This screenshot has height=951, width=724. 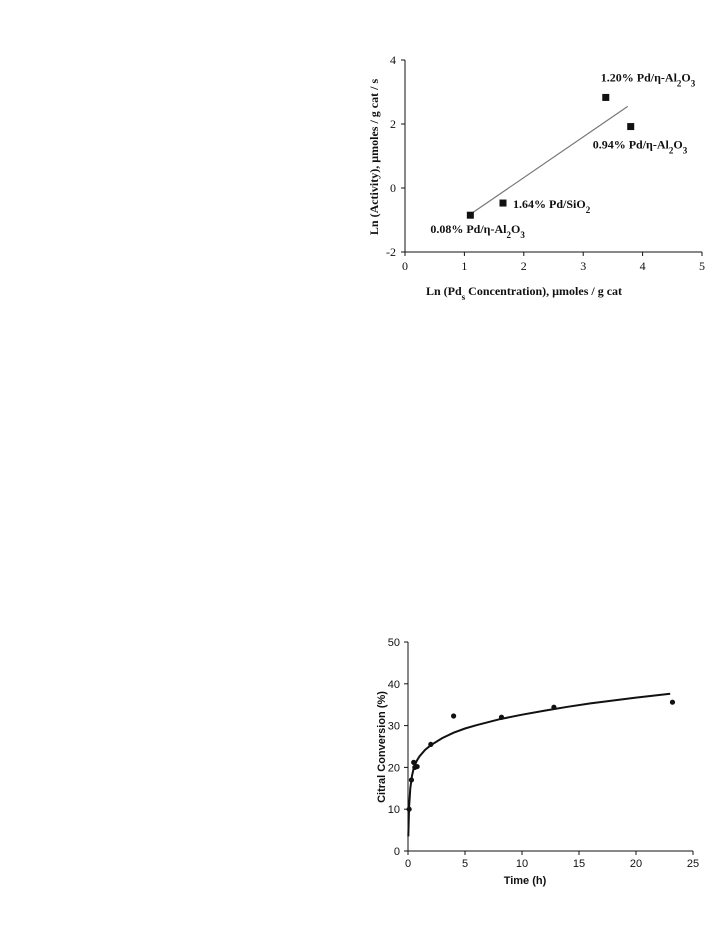 I want to click on chartA-y-tick-label: 0, so click(x=393, y=188).